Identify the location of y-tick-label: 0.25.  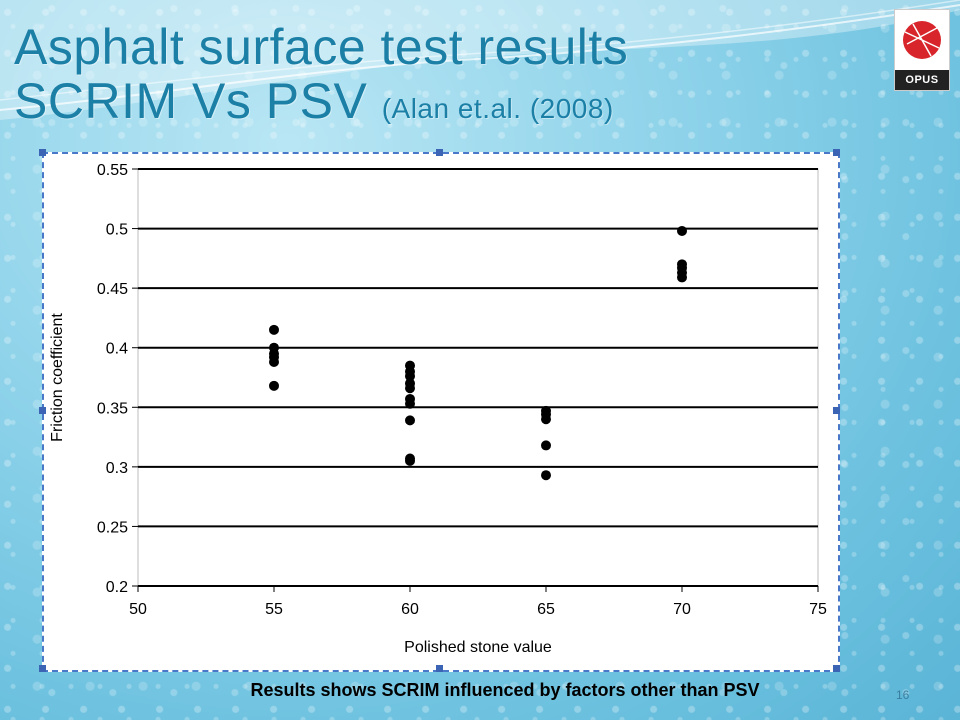
(112, 527).